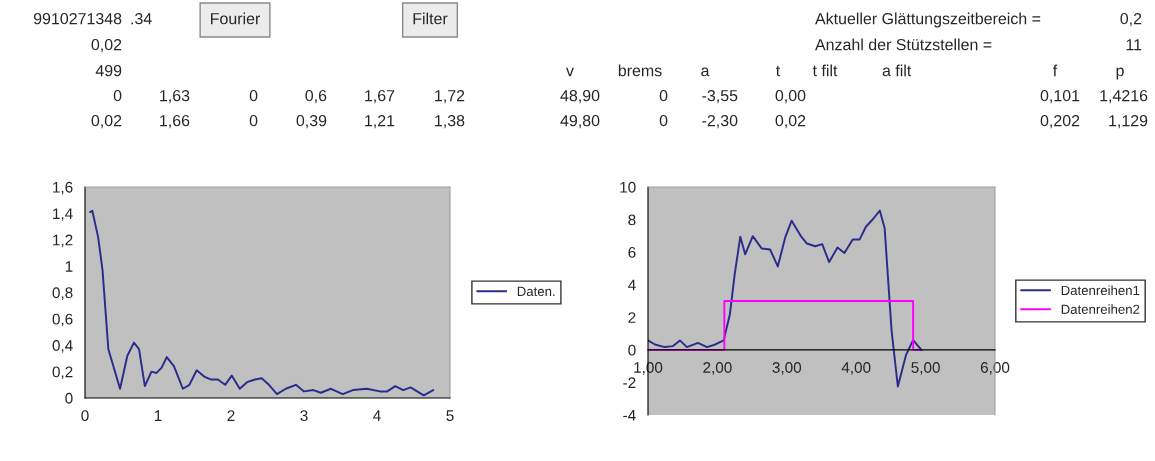 This screenshot has height=461, width=1155. I want to click on text: -3,55, so click(720, 96).